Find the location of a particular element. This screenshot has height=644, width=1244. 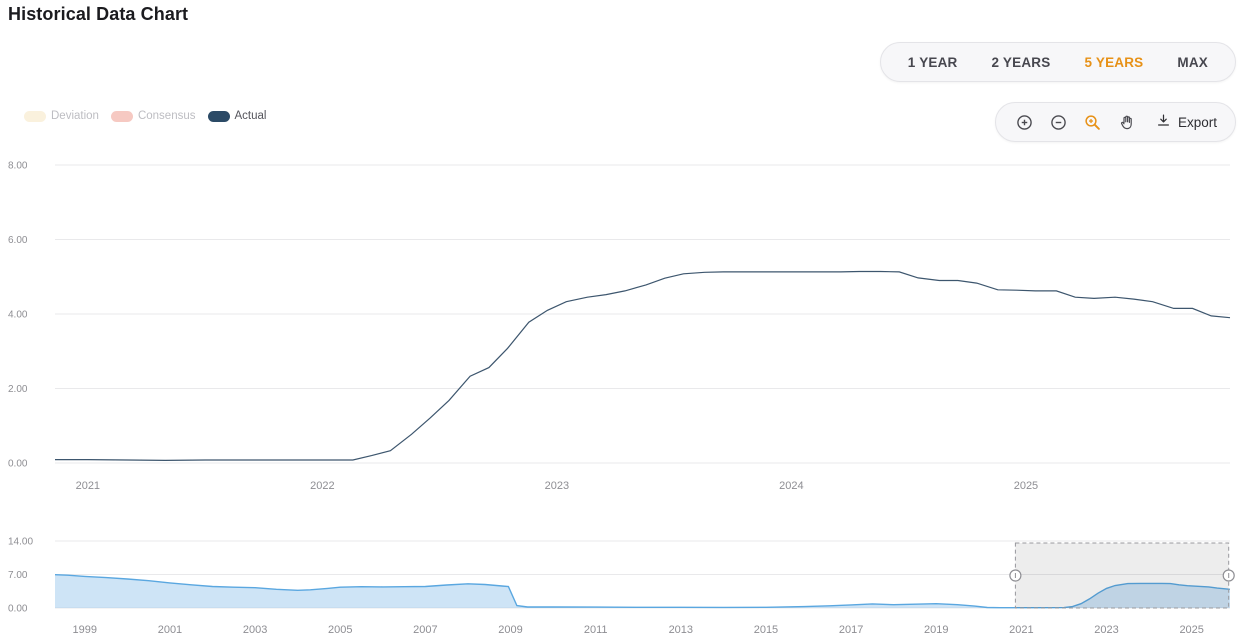

zoom-in-button is located at coordinates (1025, 122).